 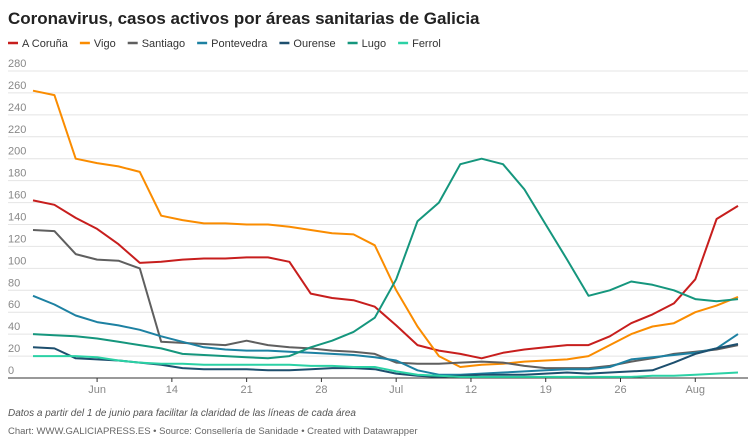 I want to click on x-tick-label: 26, so click(x=620, y=390).